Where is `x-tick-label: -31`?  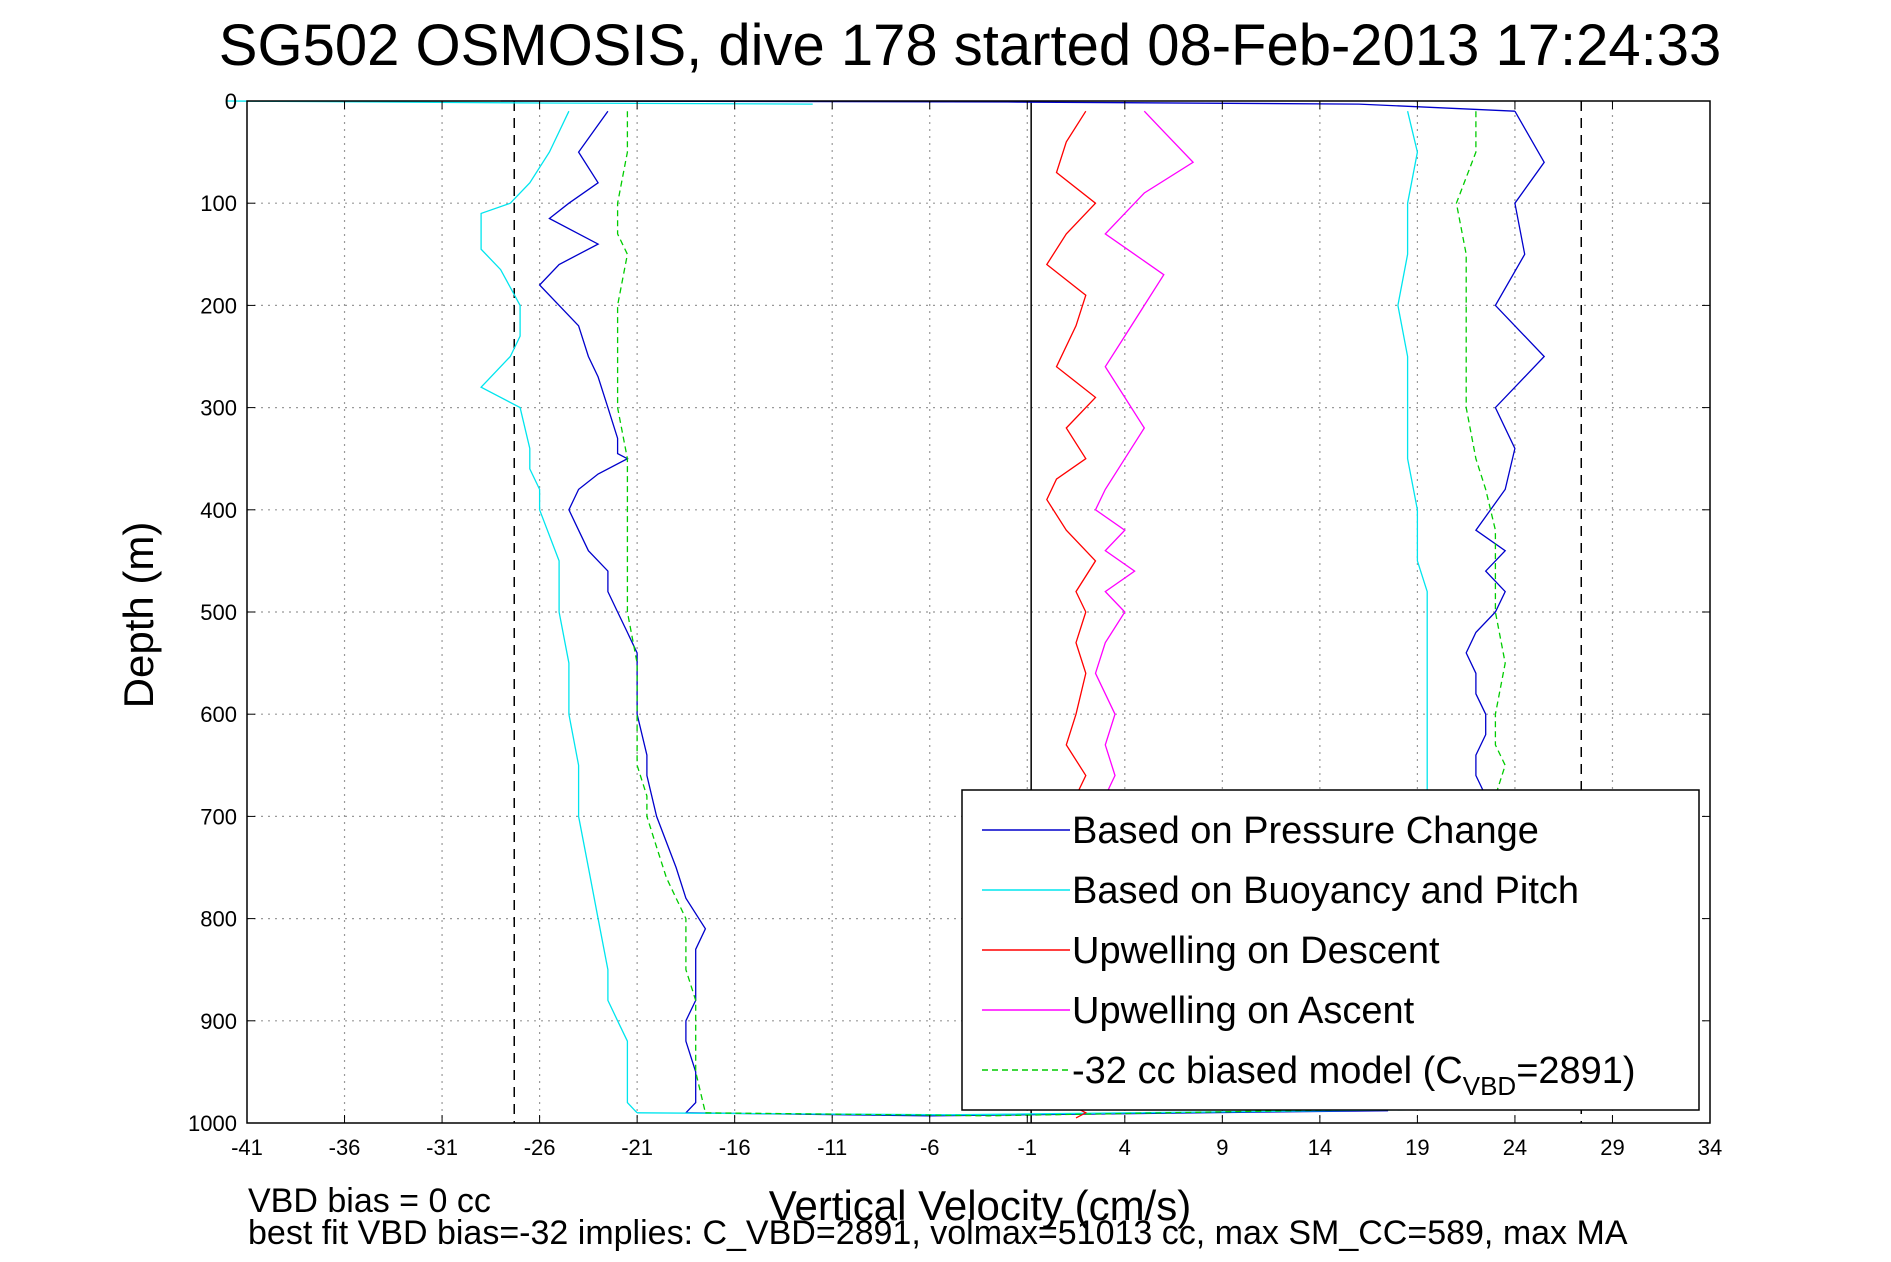 x-tick-label: -31 is located at coordinates (442, 1147).